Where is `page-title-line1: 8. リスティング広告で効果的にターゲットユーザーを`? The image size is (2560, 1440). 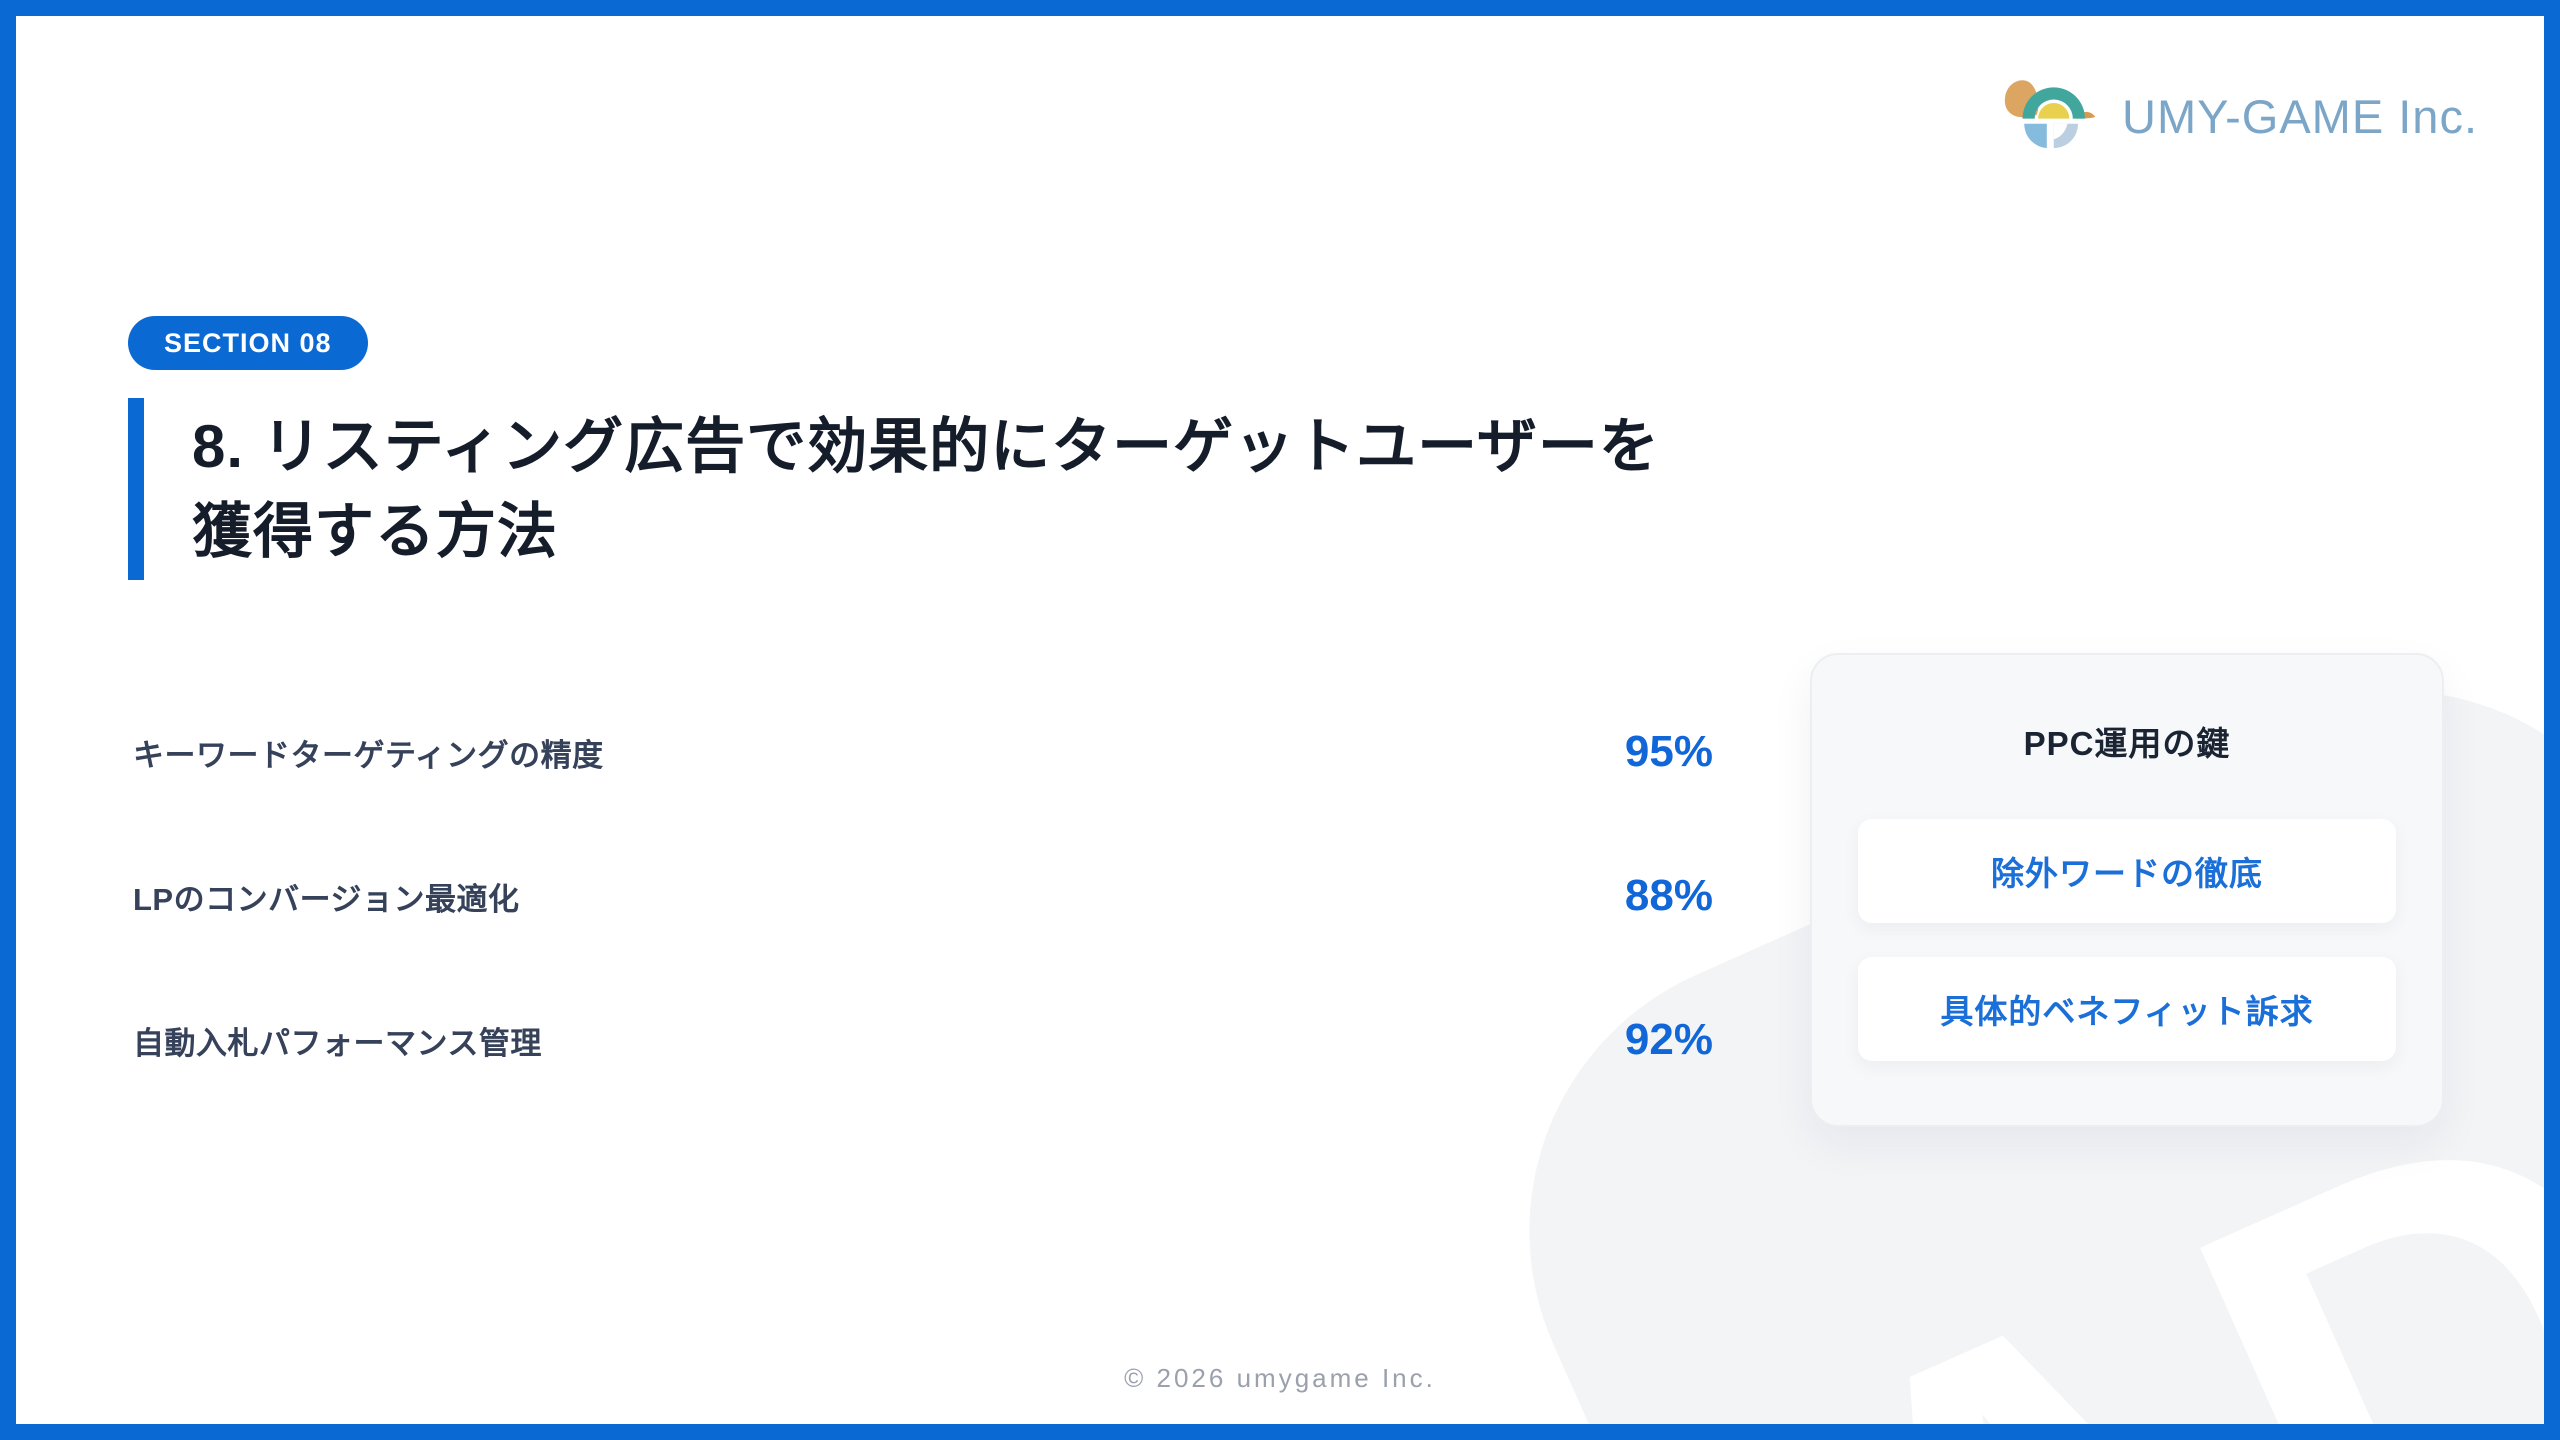
page-title-line1: 8. リスティング広告で効果的にターゲットユーザーを is located at coordinates (926, 446).